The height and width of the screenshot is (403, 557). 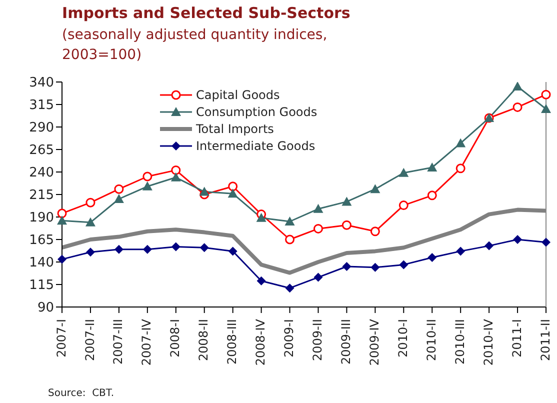 I want to click on y-tick-label: 90, so click(x=45, y=308).